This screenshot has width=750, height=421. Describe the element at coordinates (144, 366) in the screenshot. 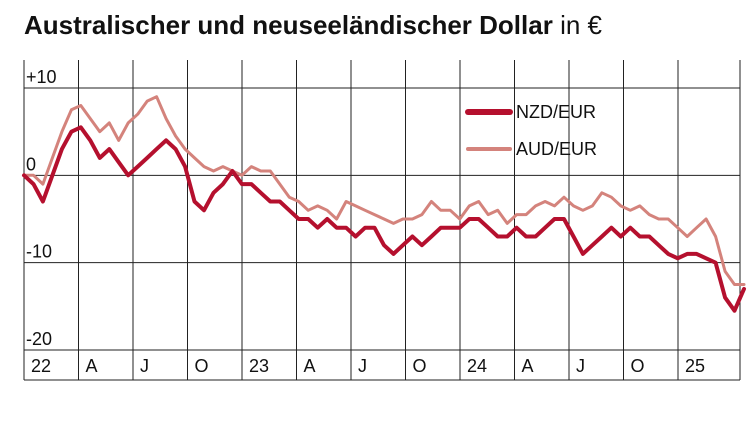

I see `x-tick-label-2: J` at that location.